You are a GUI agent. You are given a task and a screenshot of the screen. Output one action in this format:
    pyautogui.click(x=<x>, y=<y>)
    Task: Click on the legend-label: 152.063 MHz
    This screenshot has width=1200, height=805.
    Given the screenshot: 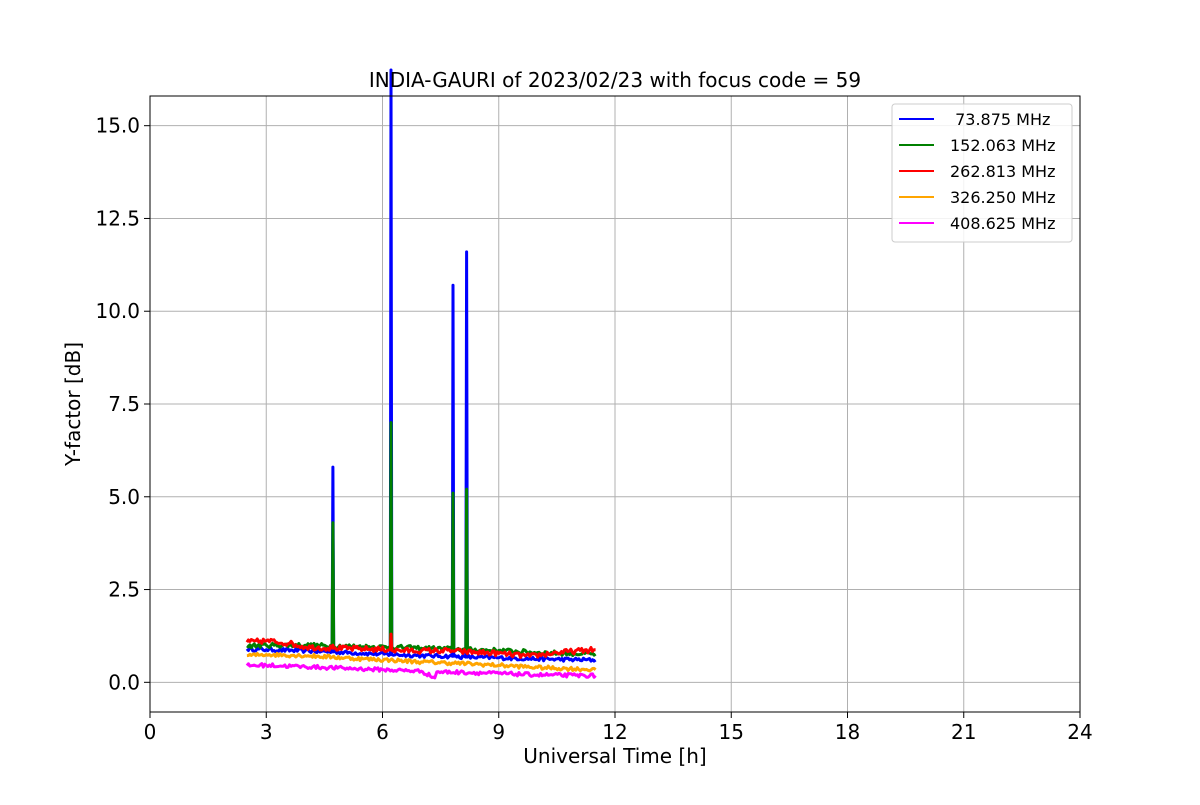 What is the action you would take?
    pyautogui.click(x=1002, y=145)
    